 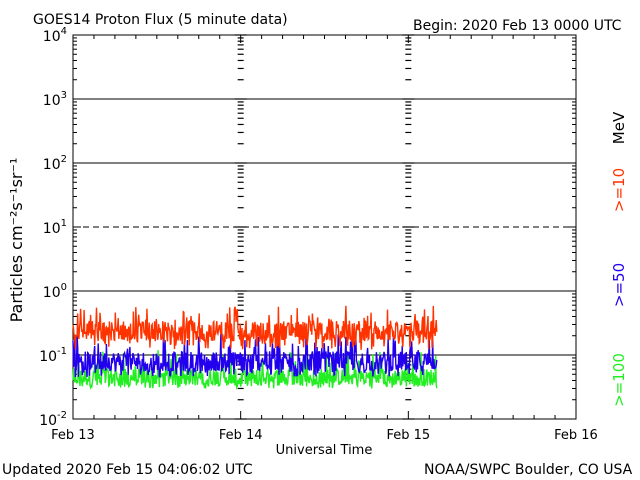 What do you see at coordinates (53, 355) in the screenshot?
I see `y-tick-label: 10⁻¹` at bounding box center [53, 355].